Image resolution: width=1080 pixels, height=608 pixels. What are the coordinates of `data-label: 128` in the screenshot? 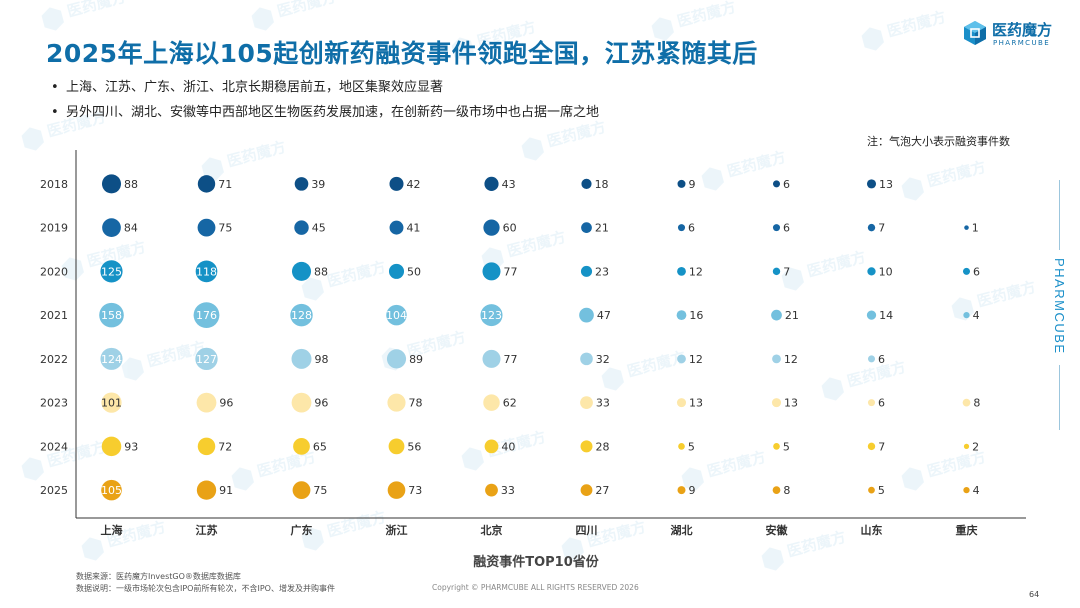 It's located at (301, 315).